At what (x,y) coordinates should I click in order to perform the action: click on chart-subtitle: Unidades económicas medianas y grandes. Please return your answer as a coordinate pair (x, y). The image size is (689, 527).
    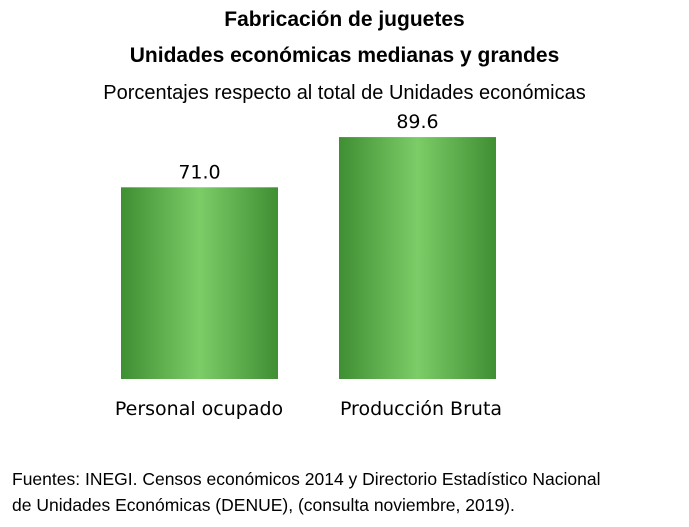
    Looking at the image, I should click on (344, 55).